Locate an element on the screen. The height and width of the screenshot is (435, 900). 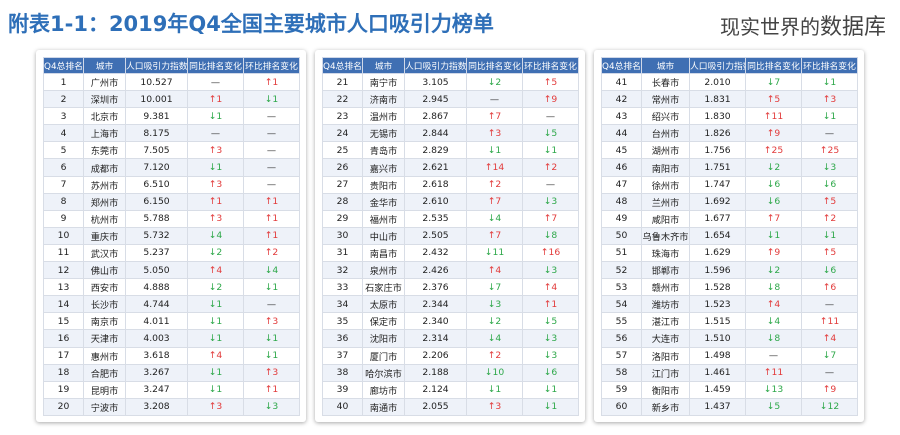
rank-cell: 29 is located at coordinates (342, 218).